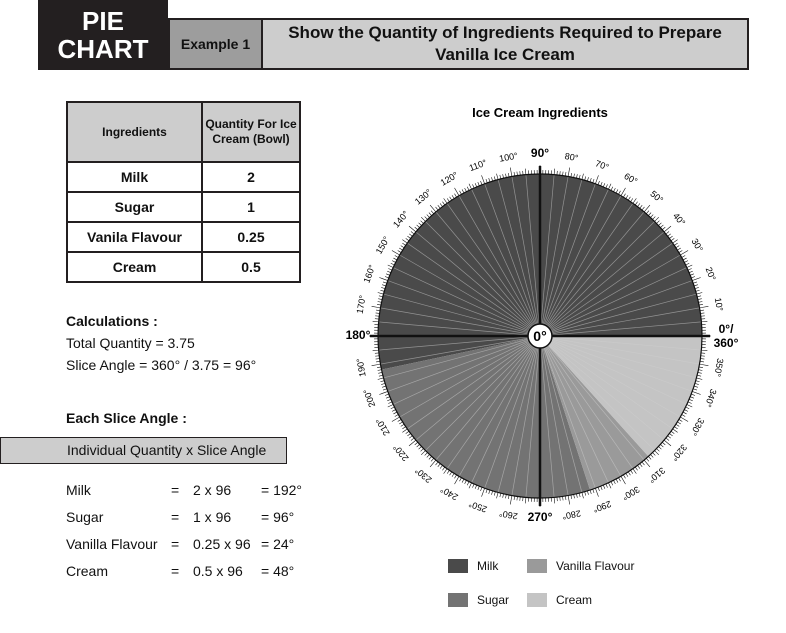  What do you see at coordinates (477, 507) in the screenshot?
I see `degree-label: 250°` at bounding box center [477, 507].